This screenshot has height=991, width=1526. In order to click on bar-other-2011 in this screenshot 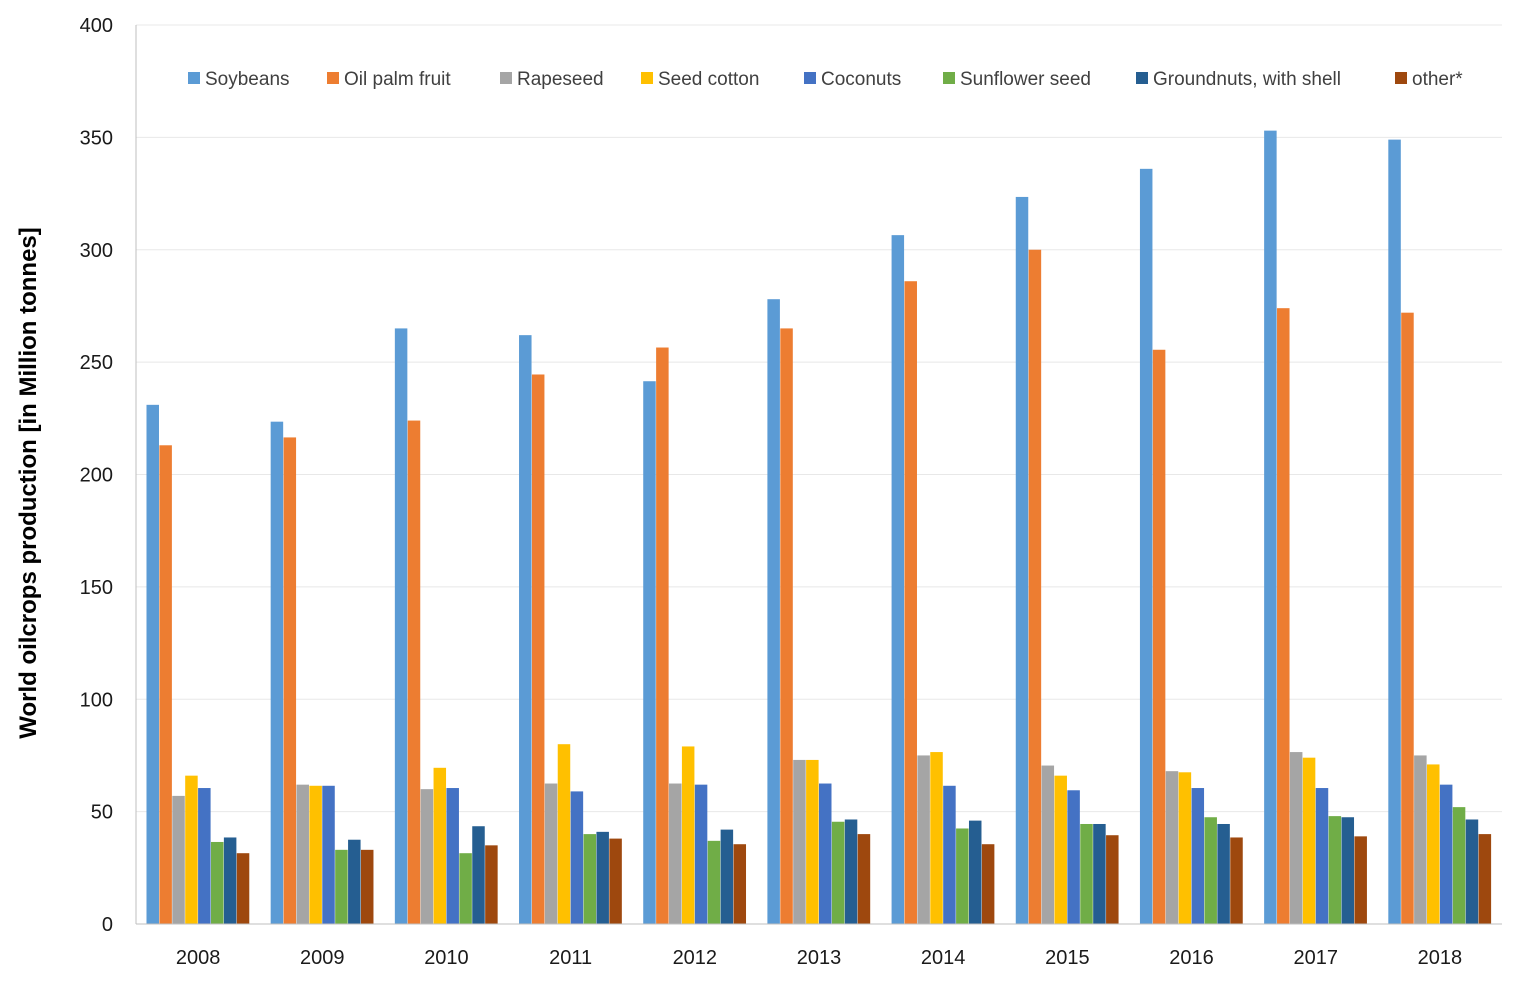, I will do `click(615, 881)`.